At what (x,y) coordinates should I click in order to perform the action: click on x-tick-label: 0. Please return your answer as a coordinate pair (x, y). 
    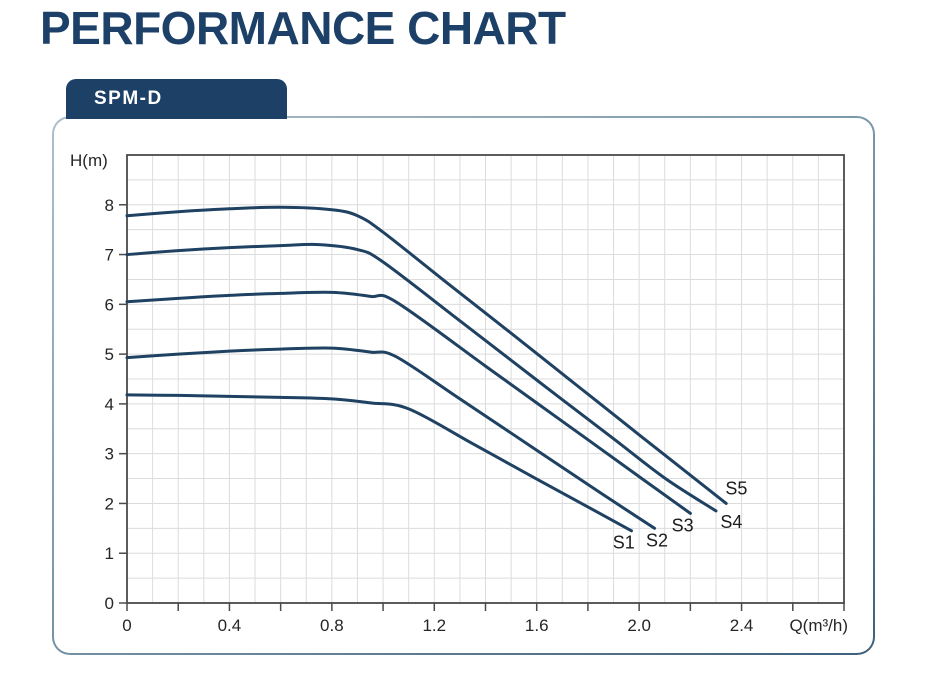
    Looking at the image, I should click on (126, 625).